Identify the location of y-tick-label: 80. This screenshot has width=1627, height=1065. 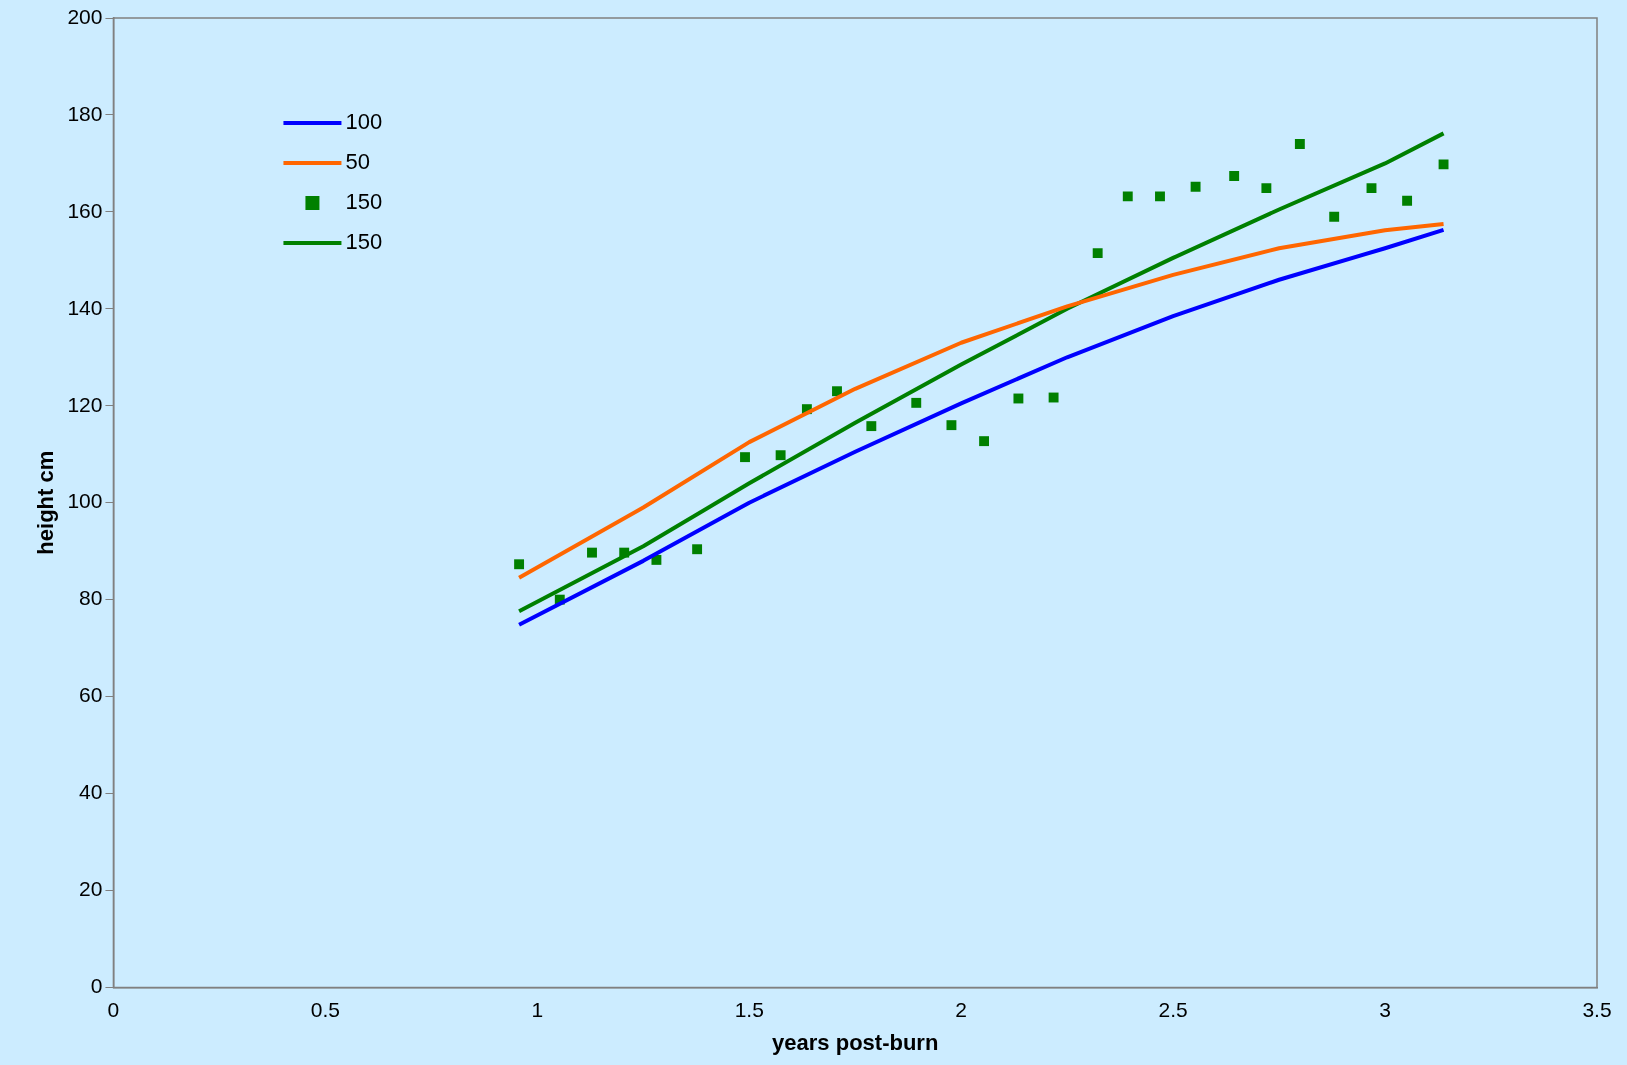
(91, 598).